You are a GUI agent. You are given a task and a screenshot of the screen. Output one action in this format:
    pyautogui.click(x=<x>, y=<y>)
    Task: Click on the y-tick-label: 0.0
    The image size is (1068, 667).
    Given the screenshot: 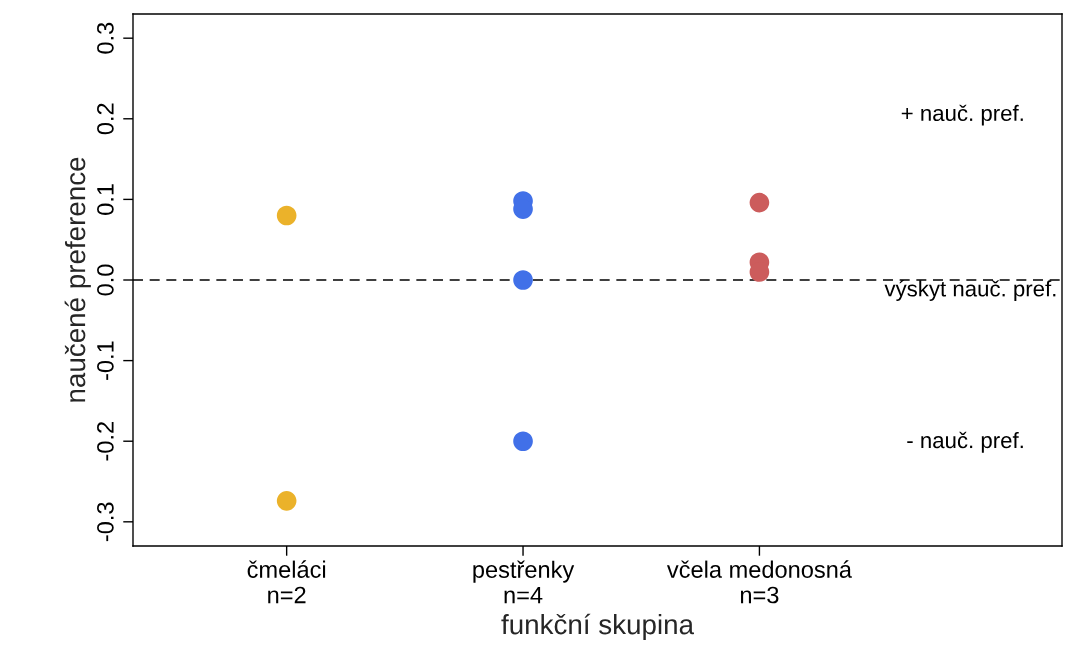 What is the action you would take?
    pyautogui.click(x=105, y=280)
    